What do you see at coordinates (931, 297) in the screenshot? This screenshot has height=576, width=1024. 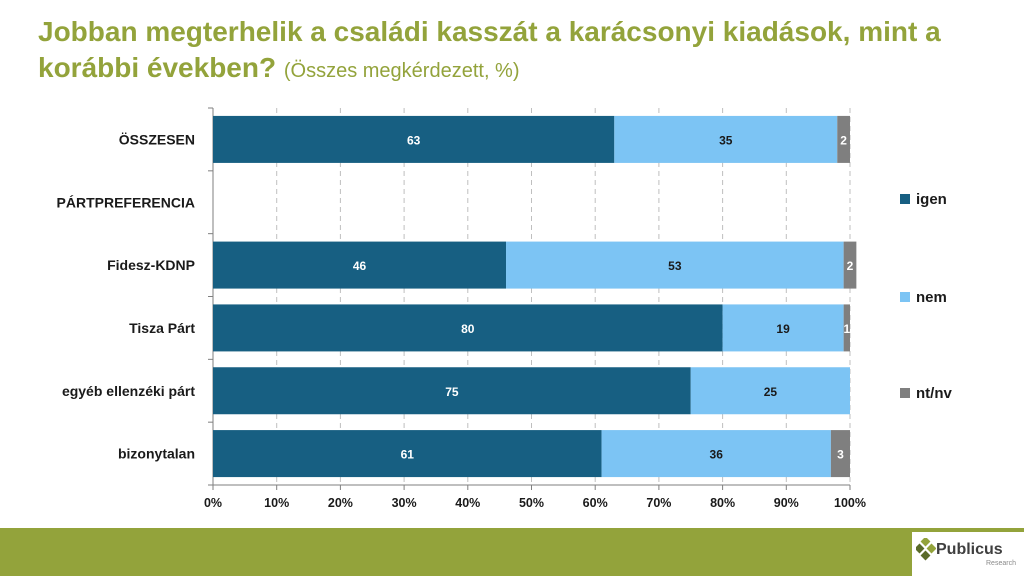 I see `legend-label: nem` at bounding box center [931, 297].